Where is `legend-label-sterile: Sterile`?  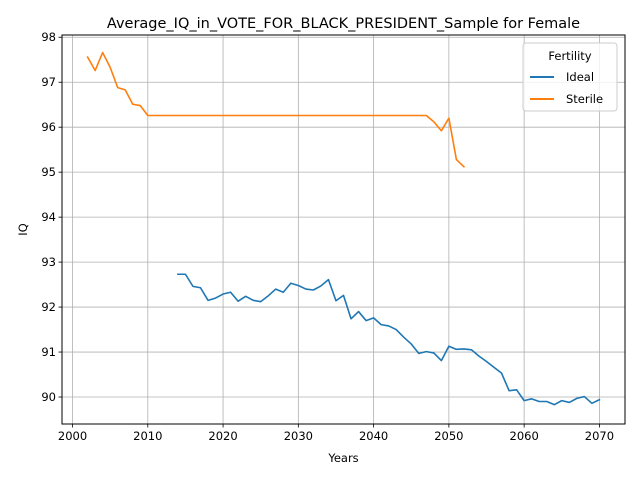 legend-label-sterile: Sterile is located at coordinates (584, 99).